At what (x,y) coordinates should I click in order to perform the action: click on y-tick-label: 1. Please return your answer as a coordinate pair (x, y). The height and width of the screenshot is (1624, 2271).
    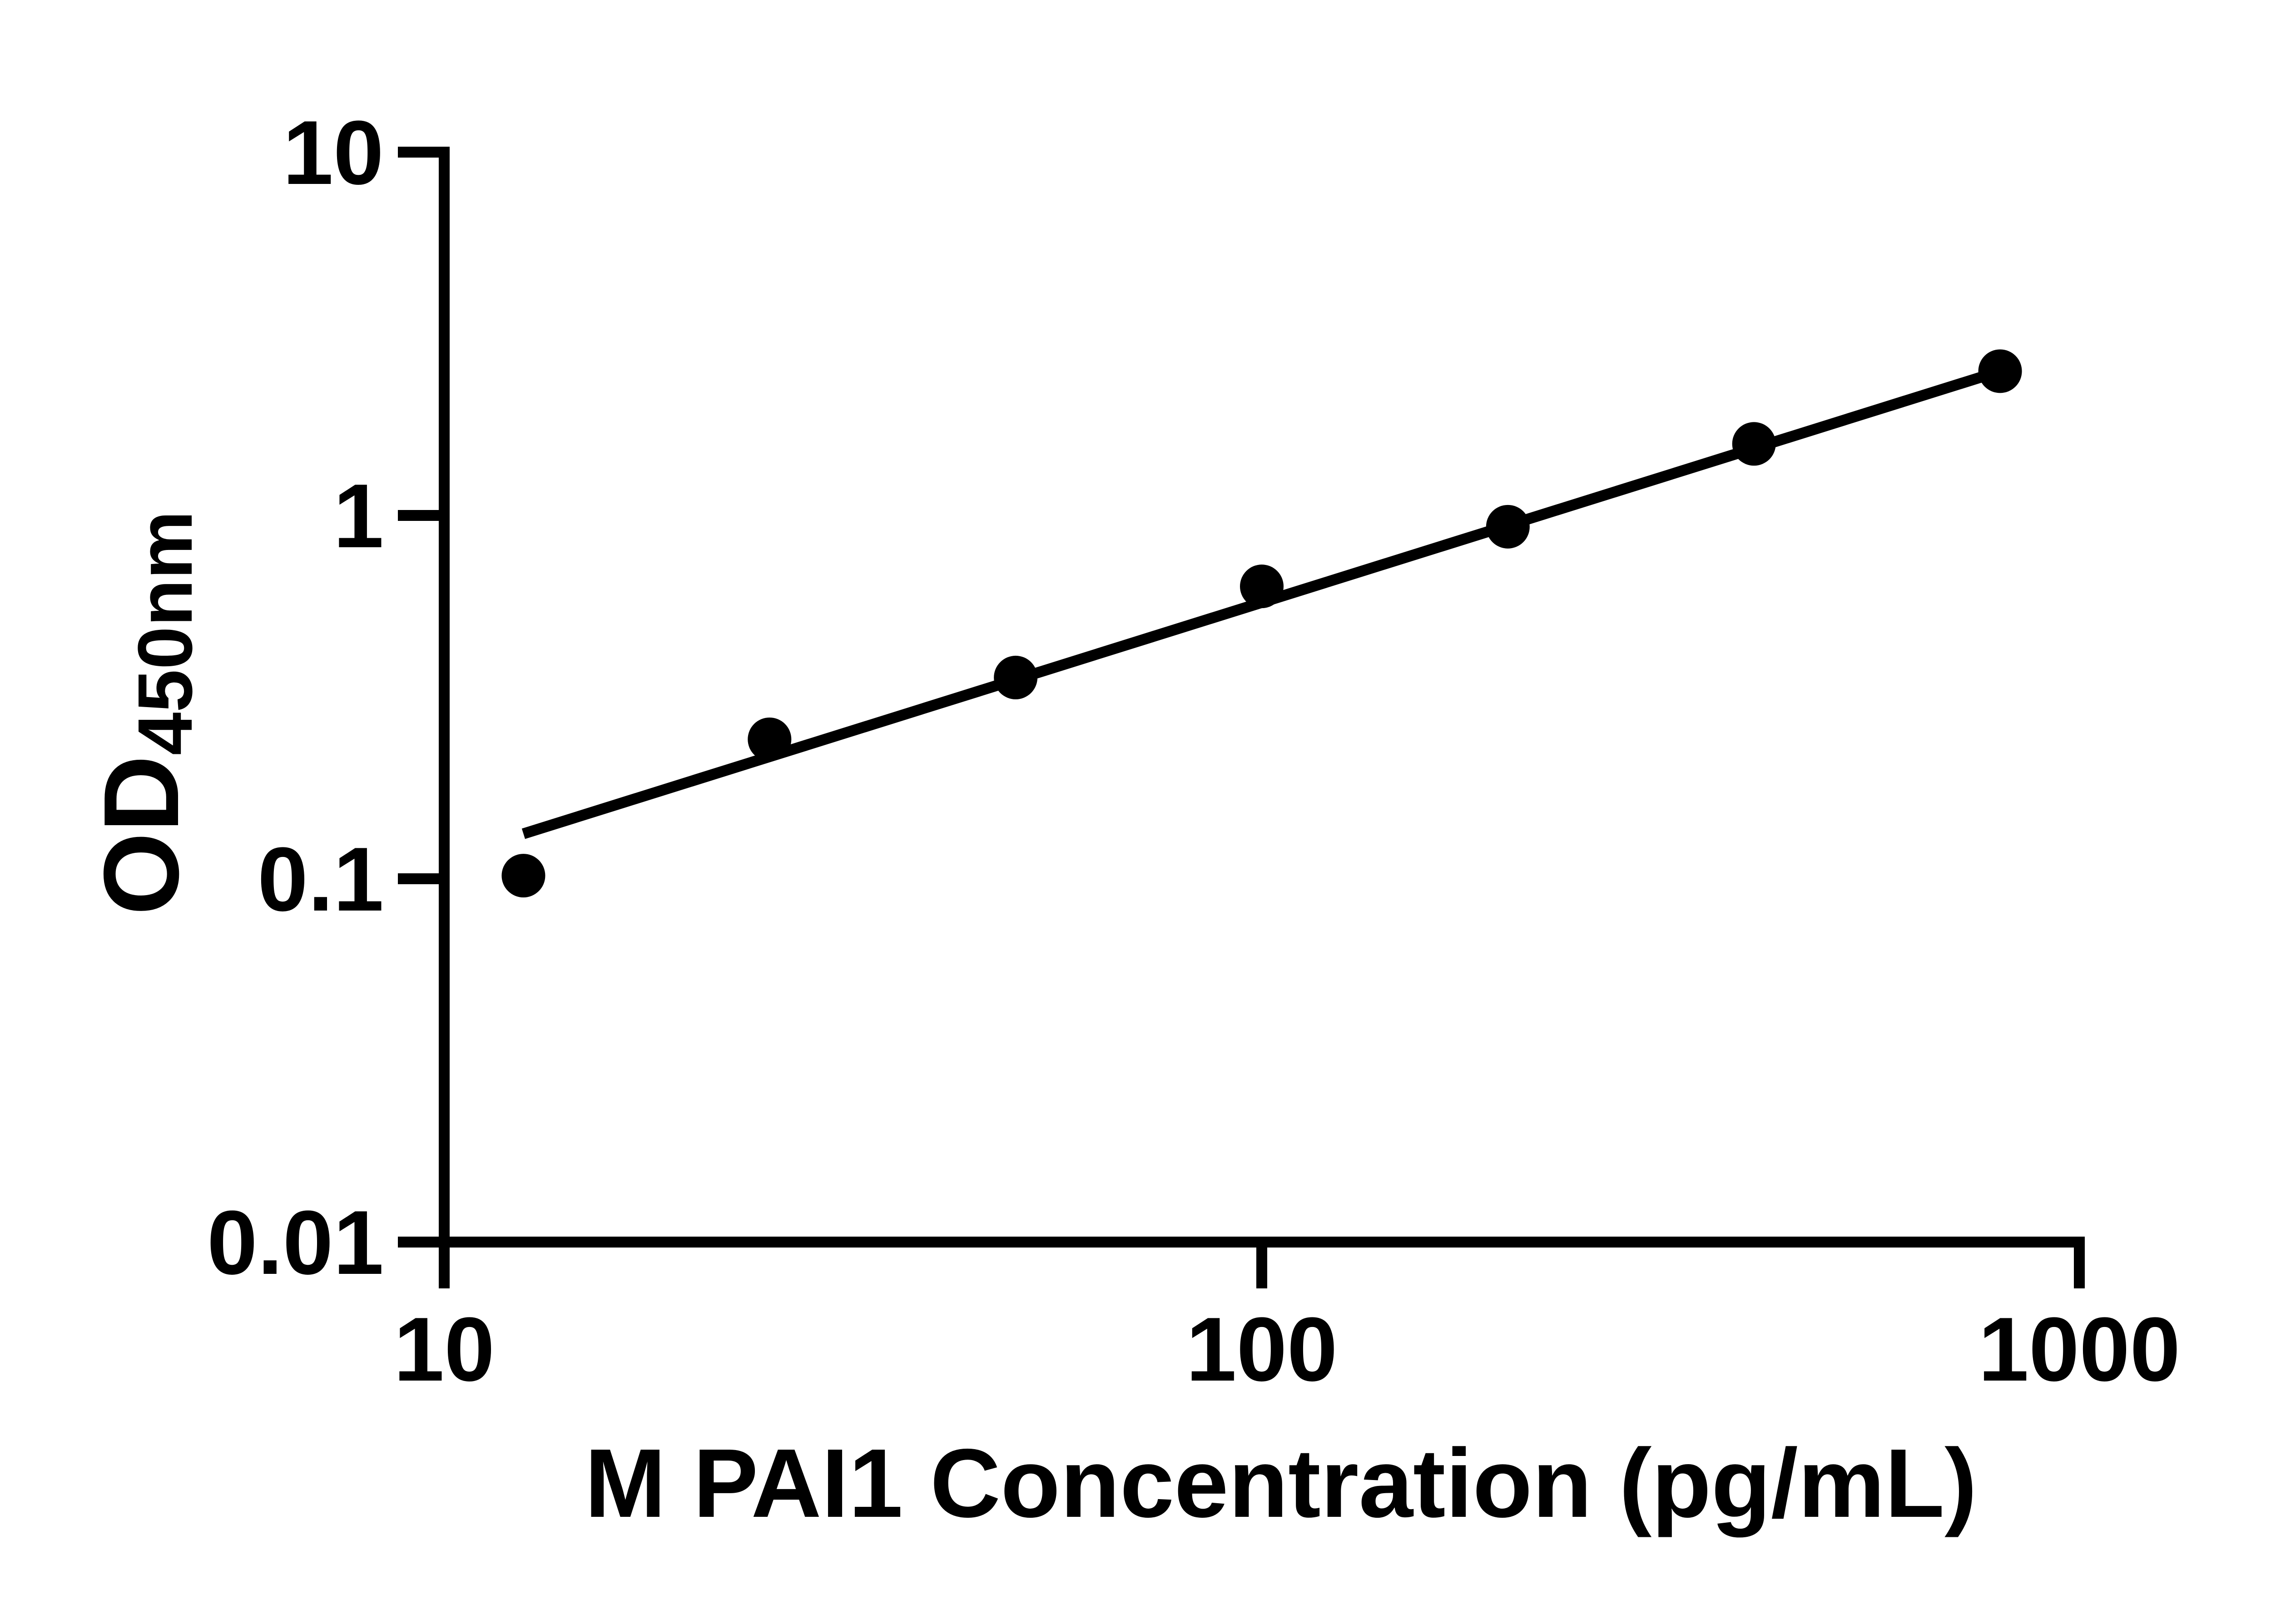
    Looking at the image, I should click on (358, 516).